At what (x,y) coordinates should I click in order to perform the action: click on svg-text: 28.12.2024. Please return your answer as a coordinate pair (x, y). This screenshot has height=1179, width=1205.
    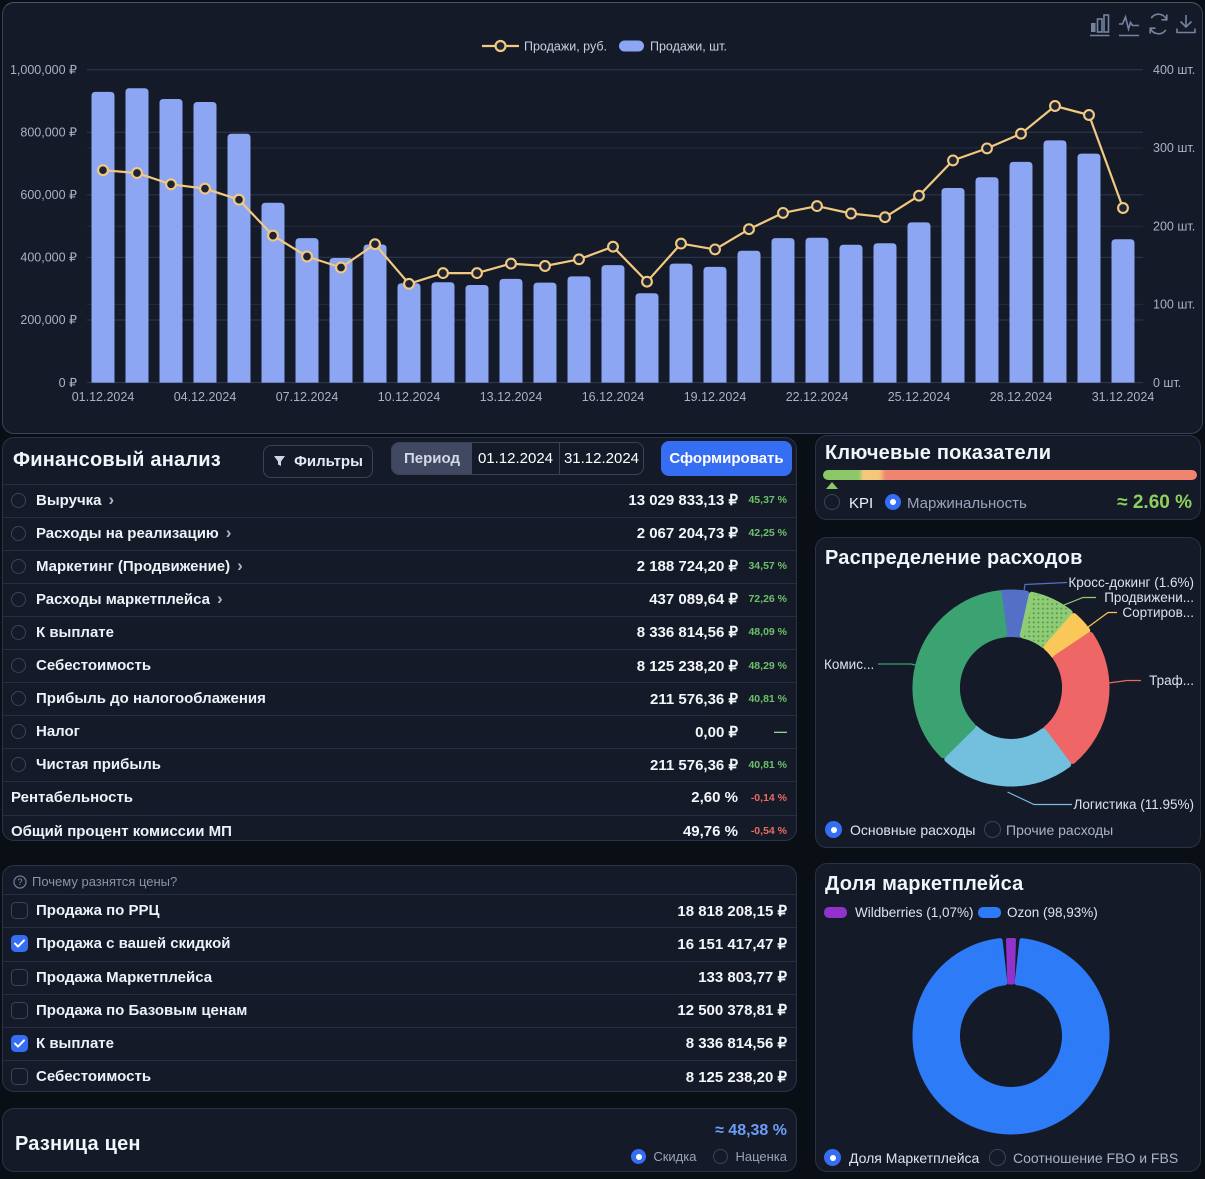
    Looking at the image, I should click on (1021, 397).